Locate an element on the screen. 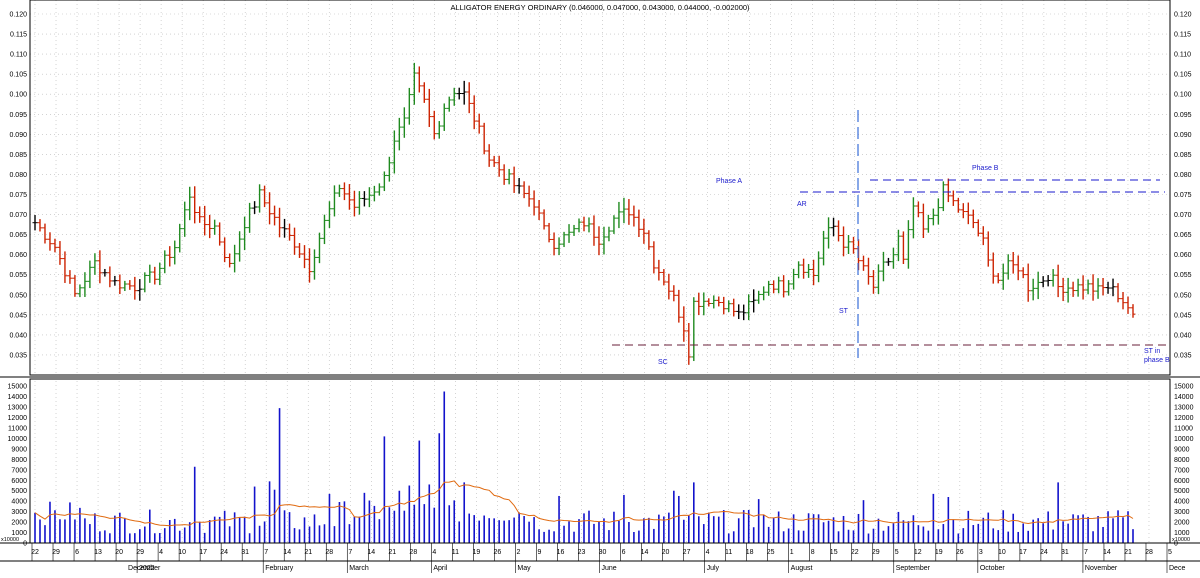 Image resolution: width=1200 pixels, height=578 pixels. price-tick-label-left: 0.050 is located at coordinates (18, 295).